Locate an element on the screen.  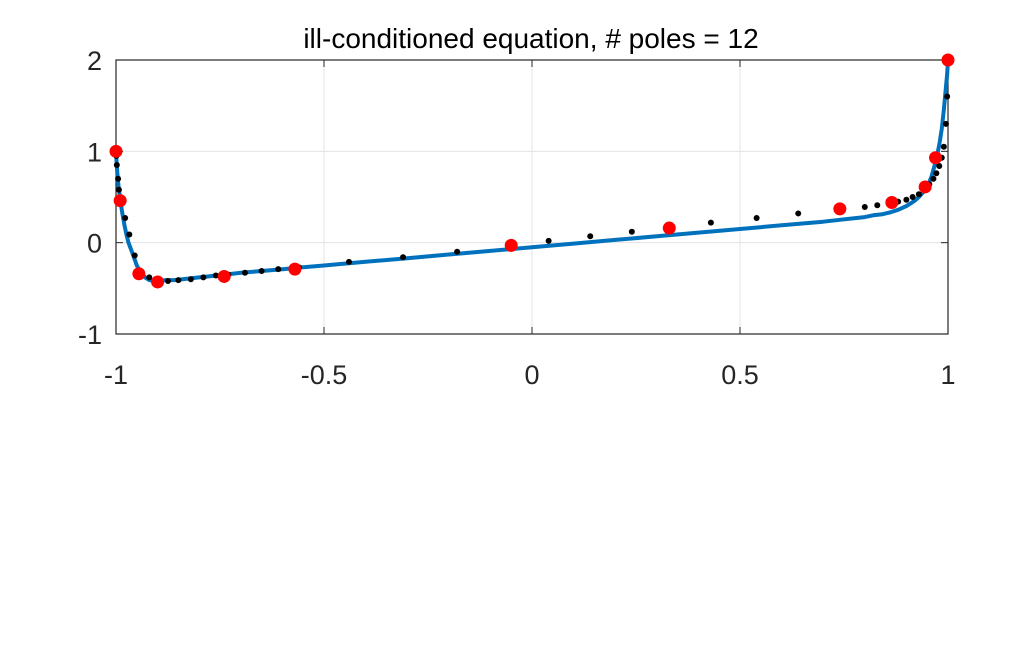
y-tick-label: 0 is located at coordinates (94, 244).